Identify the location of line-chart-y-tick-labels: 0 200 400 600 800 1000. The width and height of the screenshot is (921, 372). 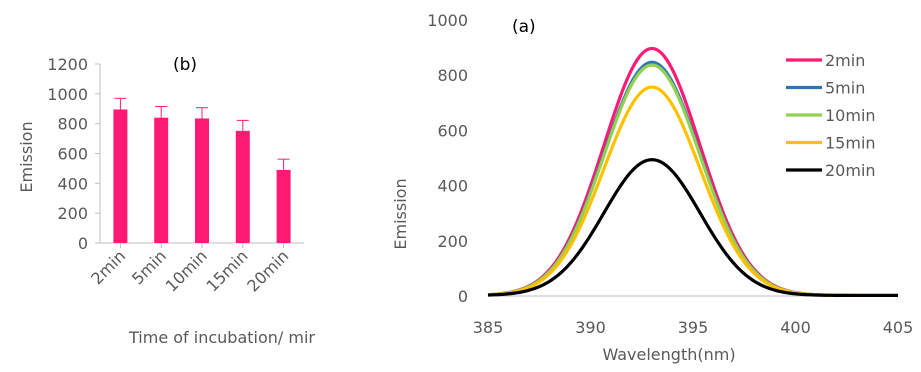
(447, 158).